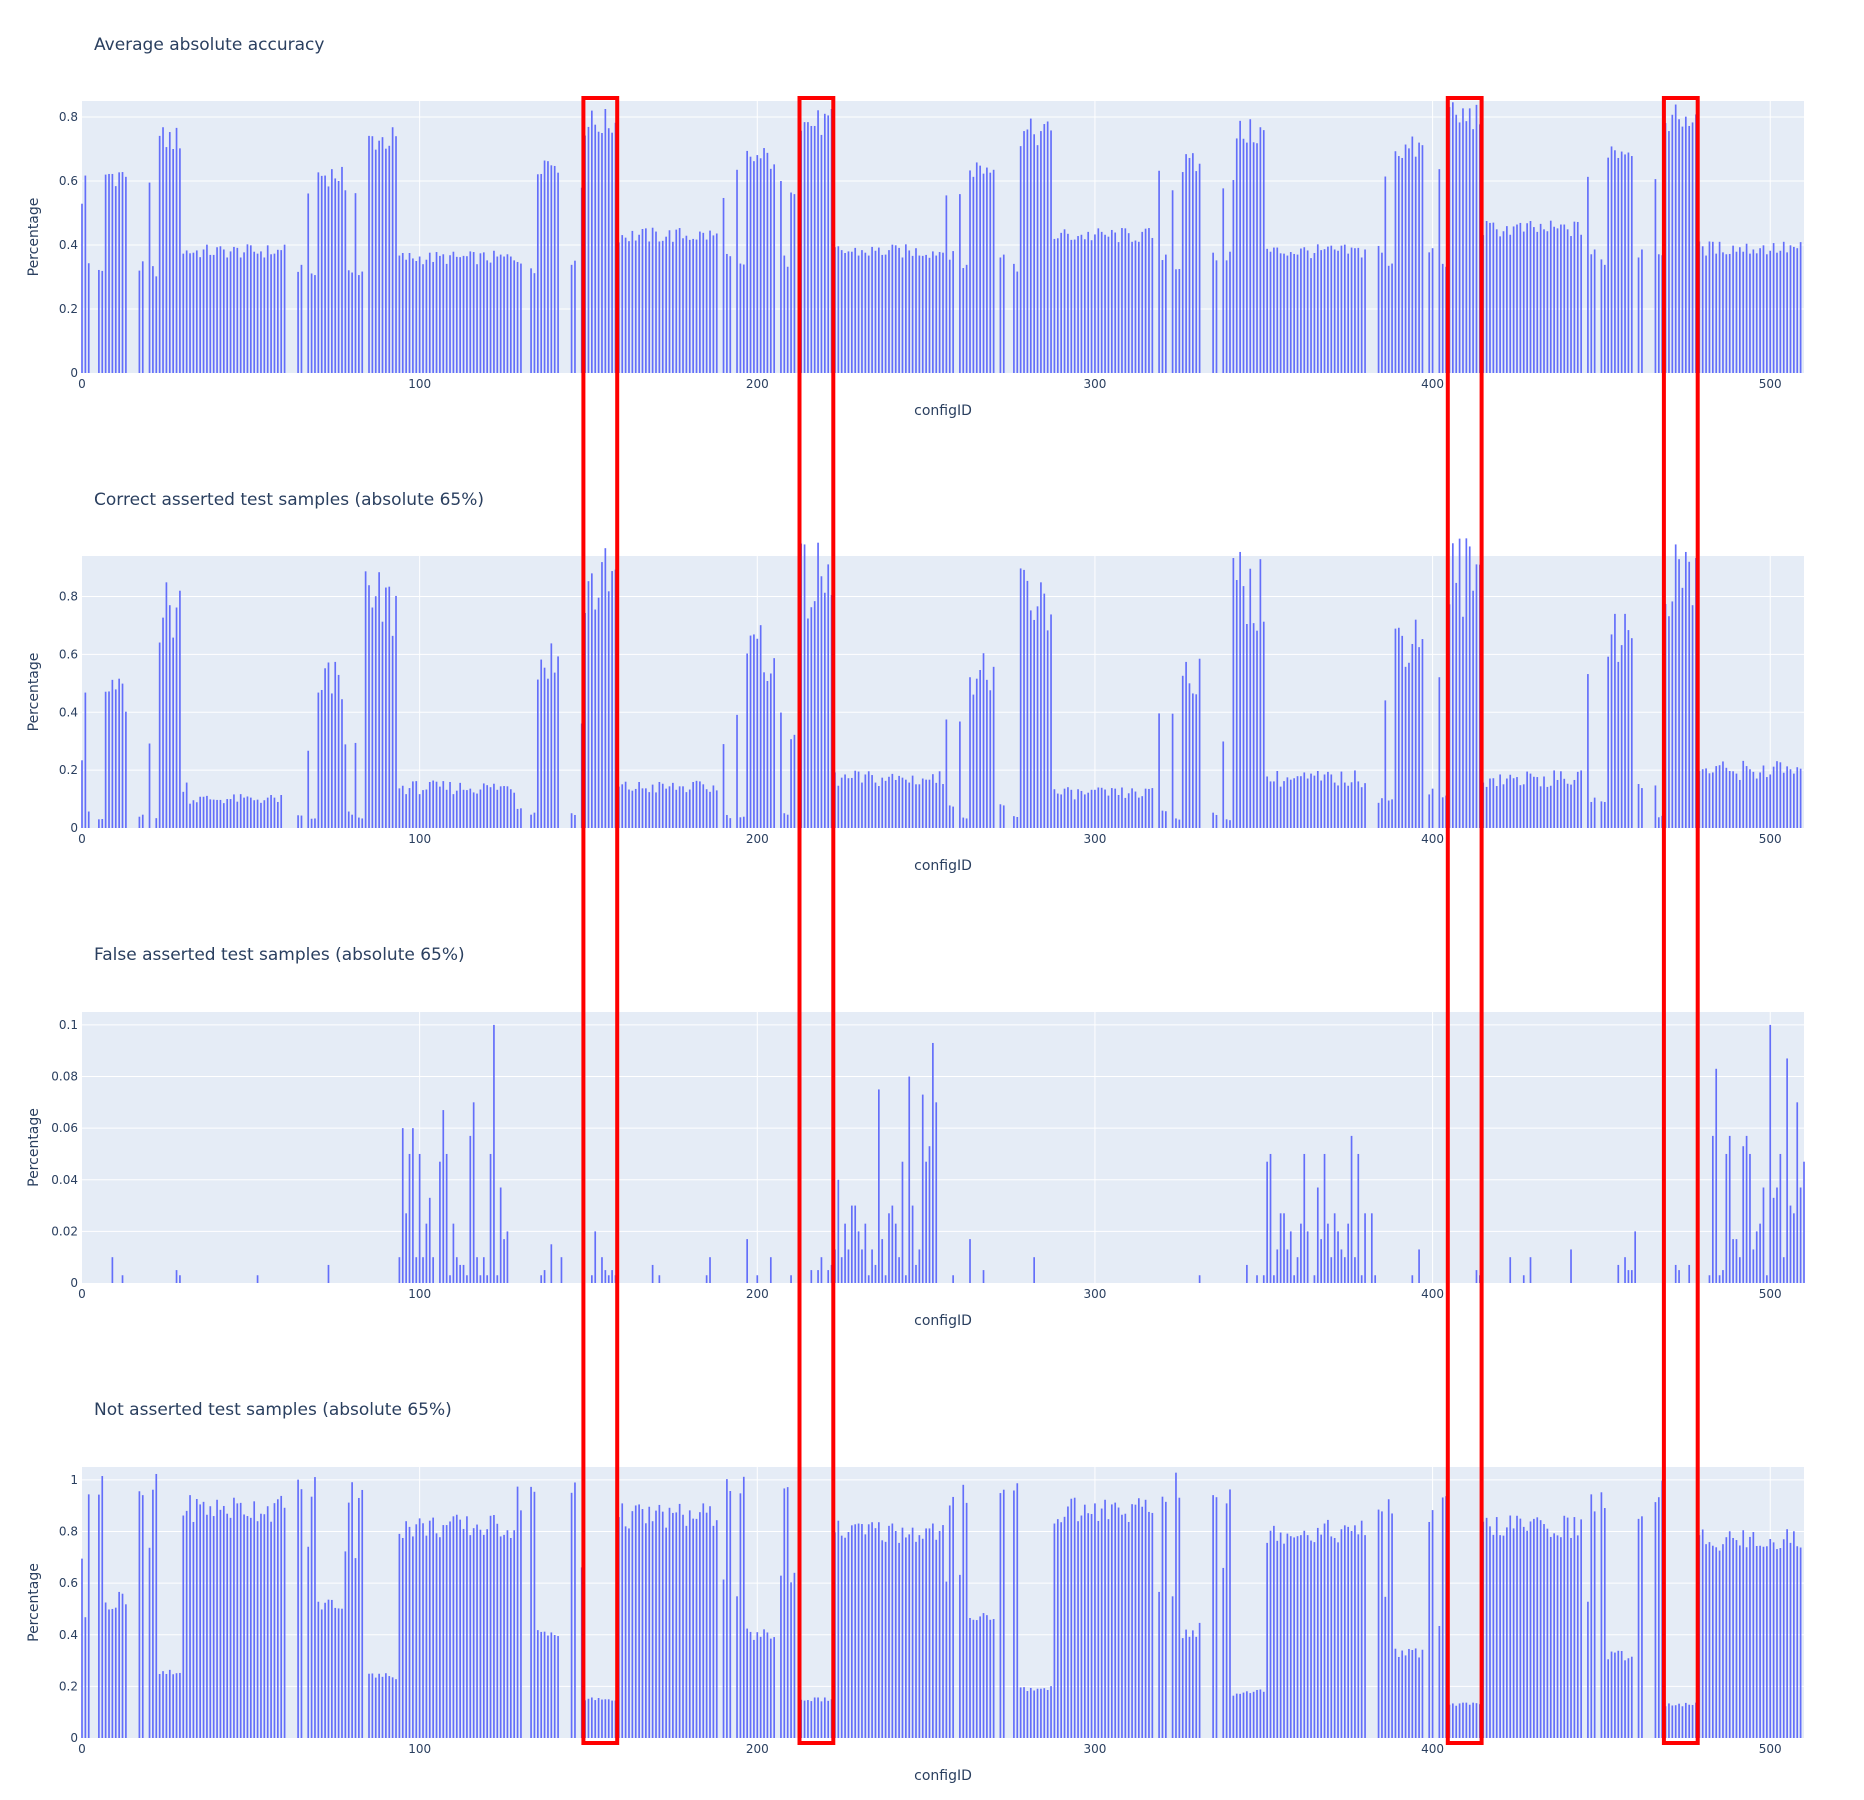 This screenshot has width=1864, height=1800. What do you see at coordinates (34, 692) in the screenshot?
I see `y-axis-title: Percentage` at bounding box center [34, 692].